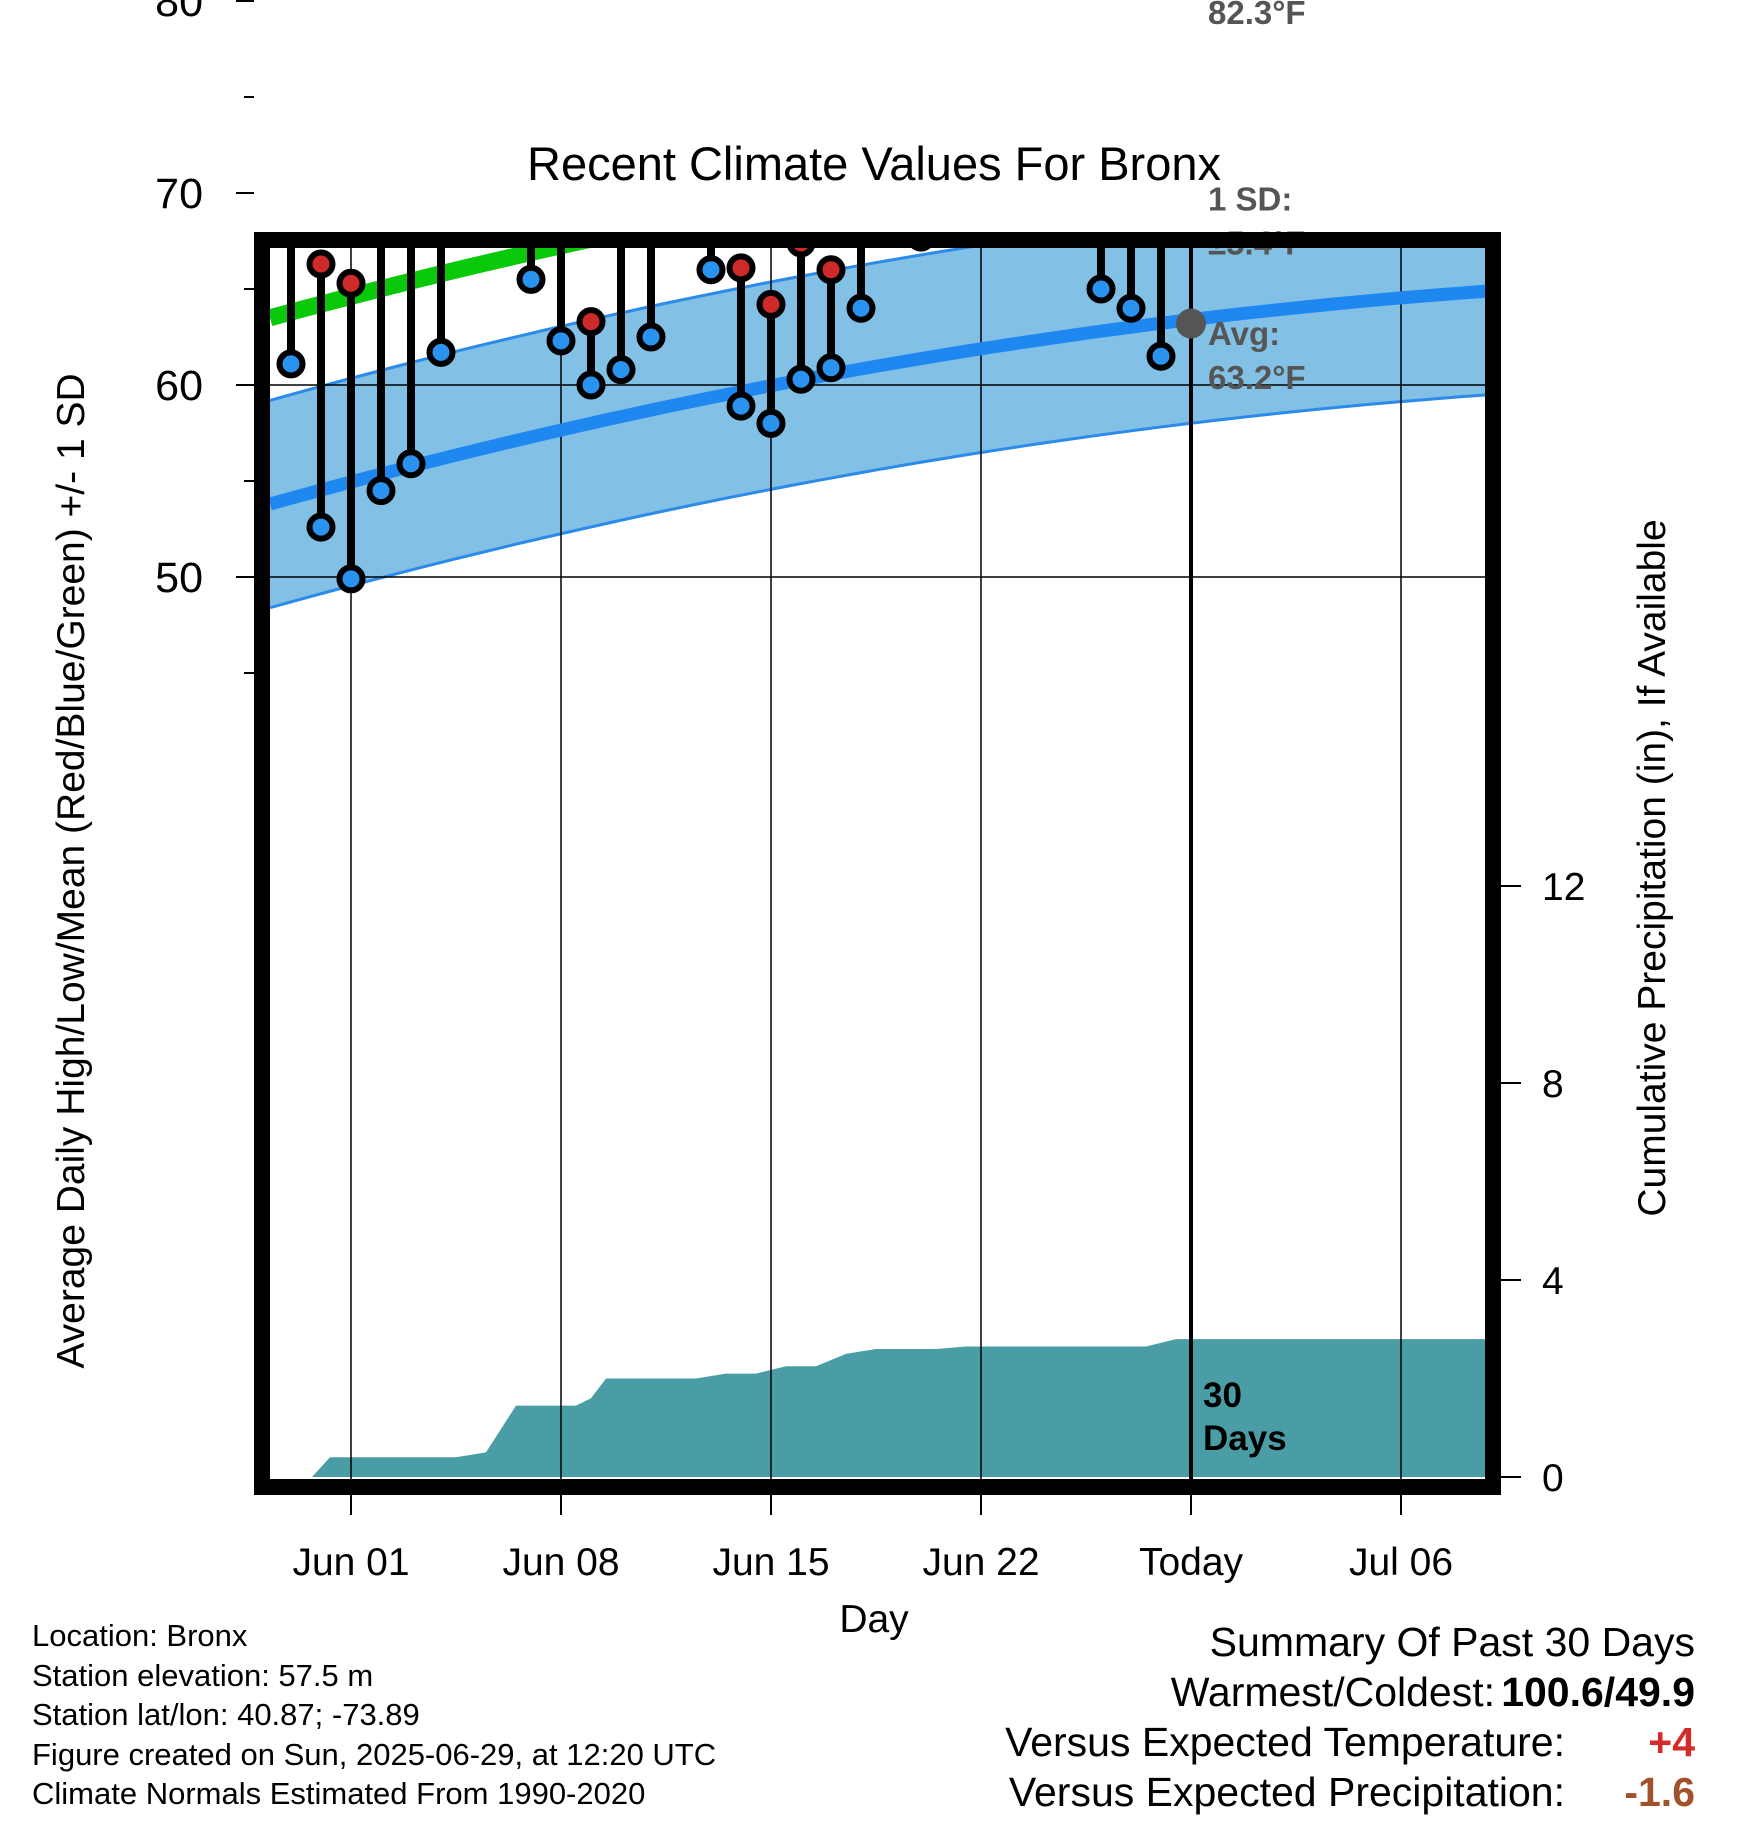 This screenshot has width=1748, height=1828. Describe the element at coordinates (179, 578) in the screenshot. I see `y-tick-label: 50` at that location.